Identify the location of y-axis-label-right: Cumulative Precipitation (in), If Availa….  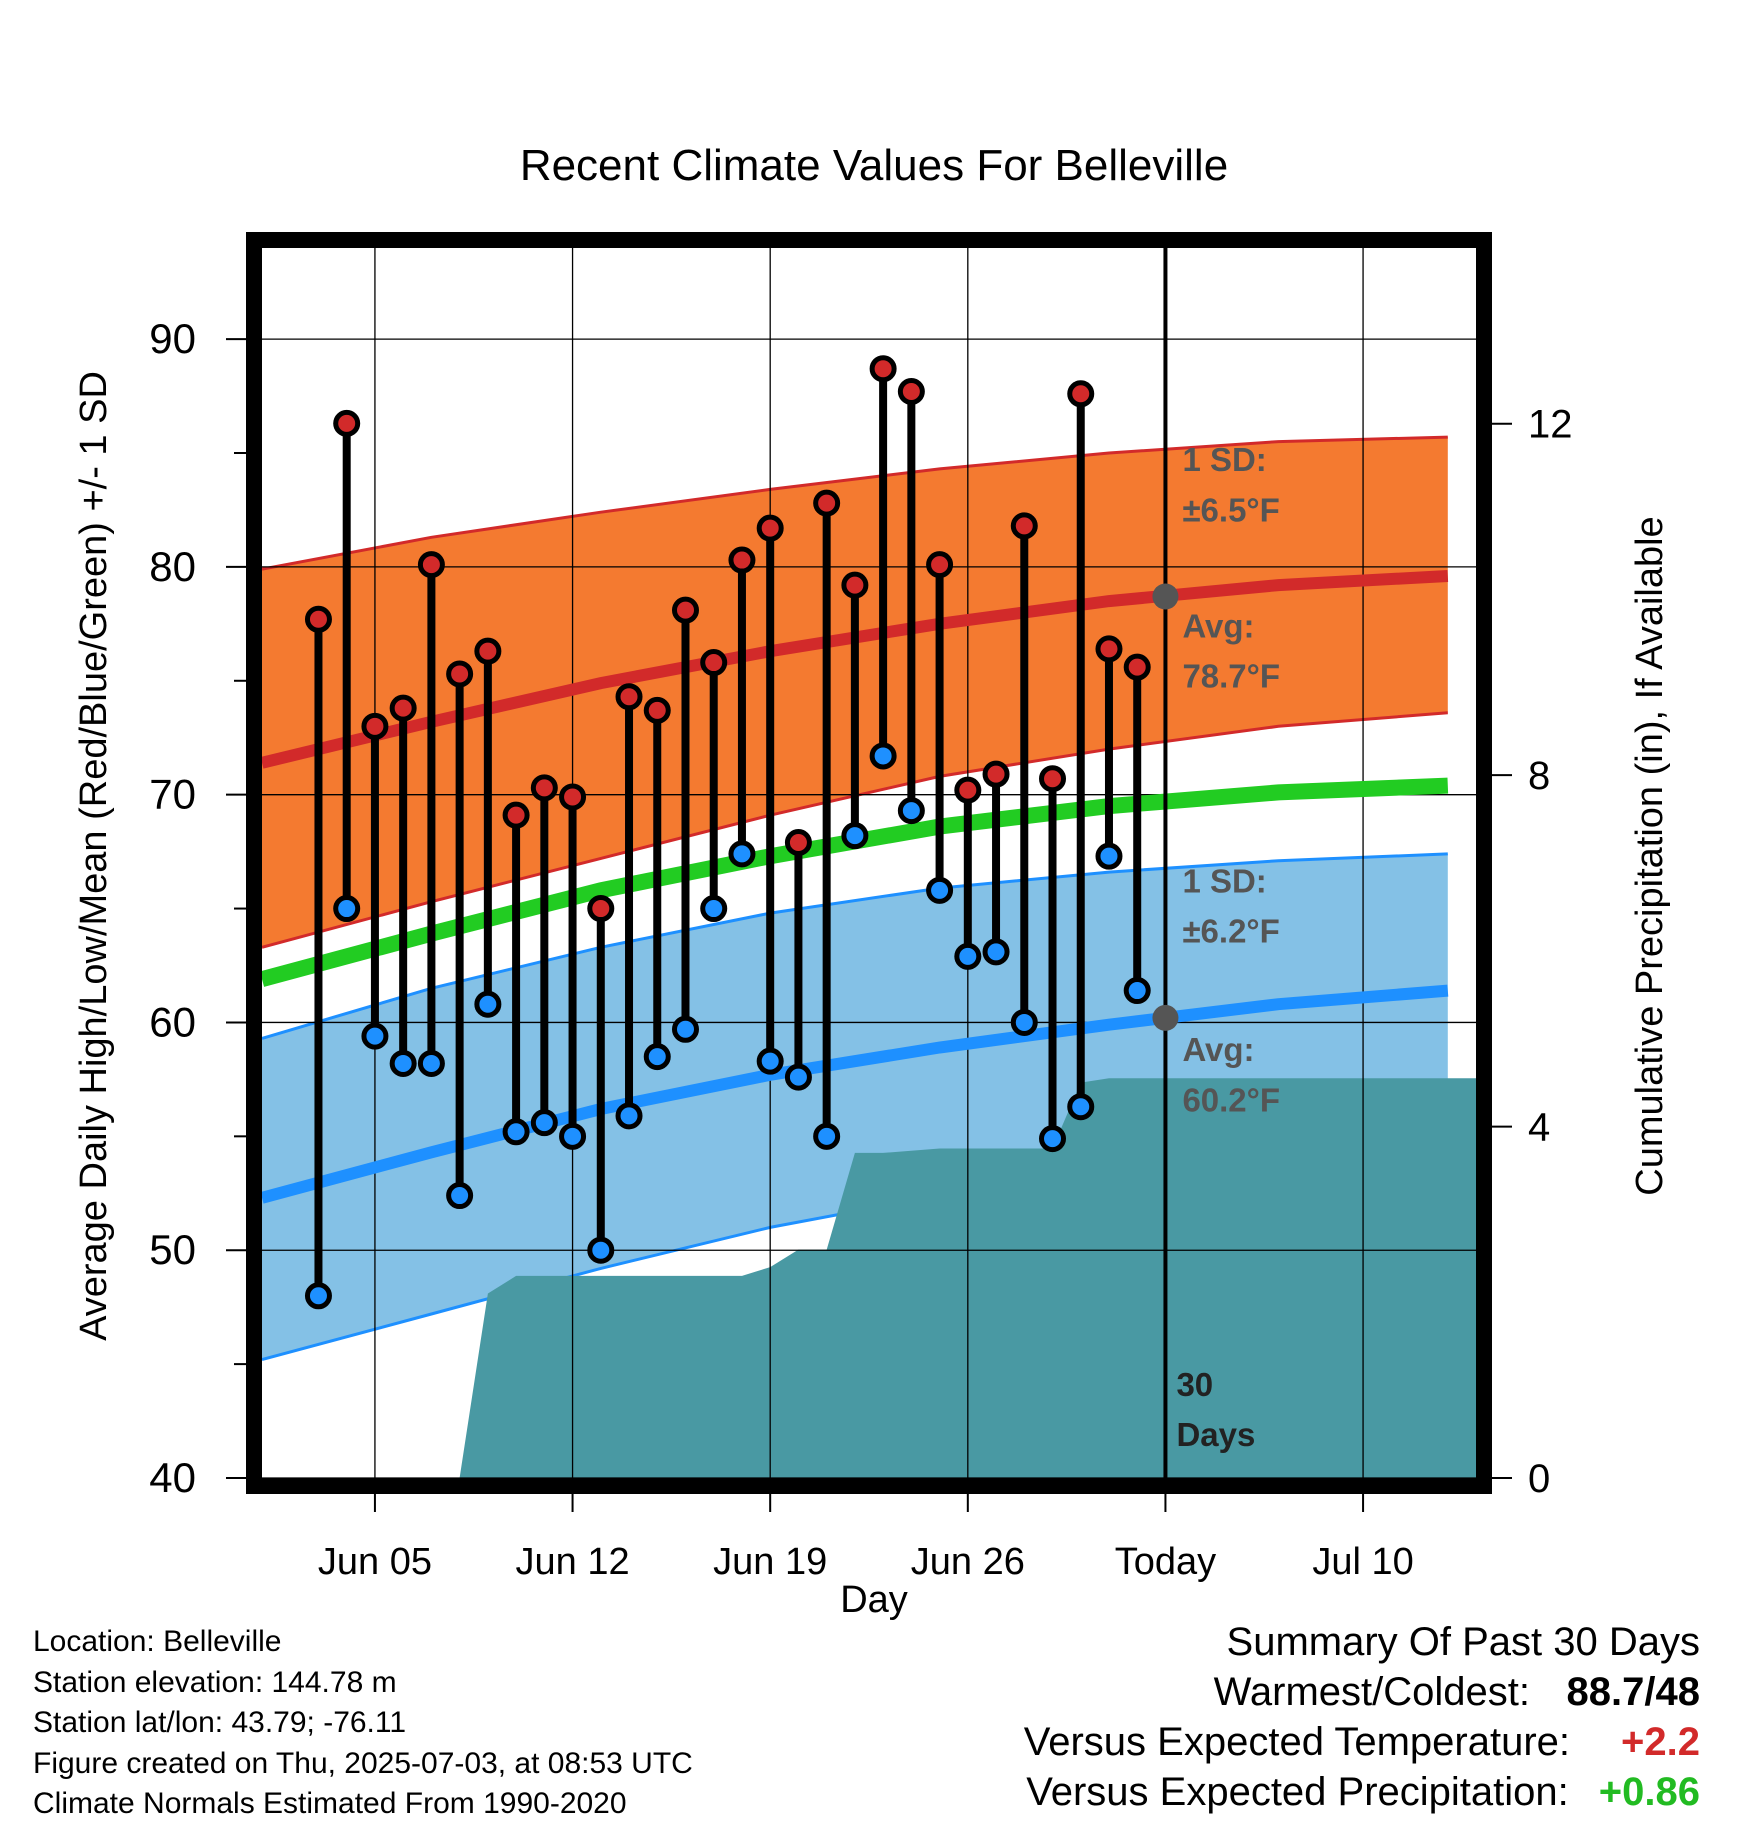
(1650, 855).